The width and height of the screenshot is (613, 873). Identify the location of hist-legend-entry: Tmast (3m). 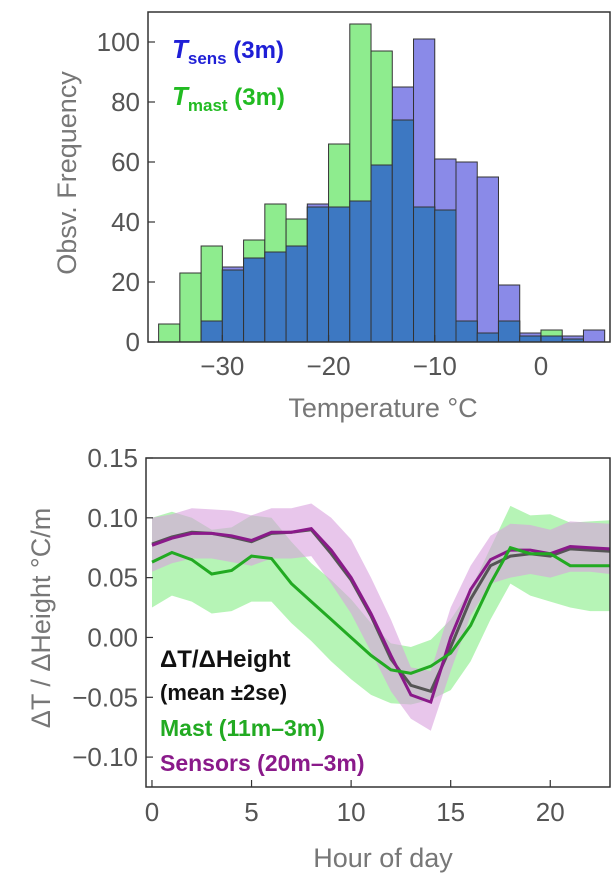
(228, 98).